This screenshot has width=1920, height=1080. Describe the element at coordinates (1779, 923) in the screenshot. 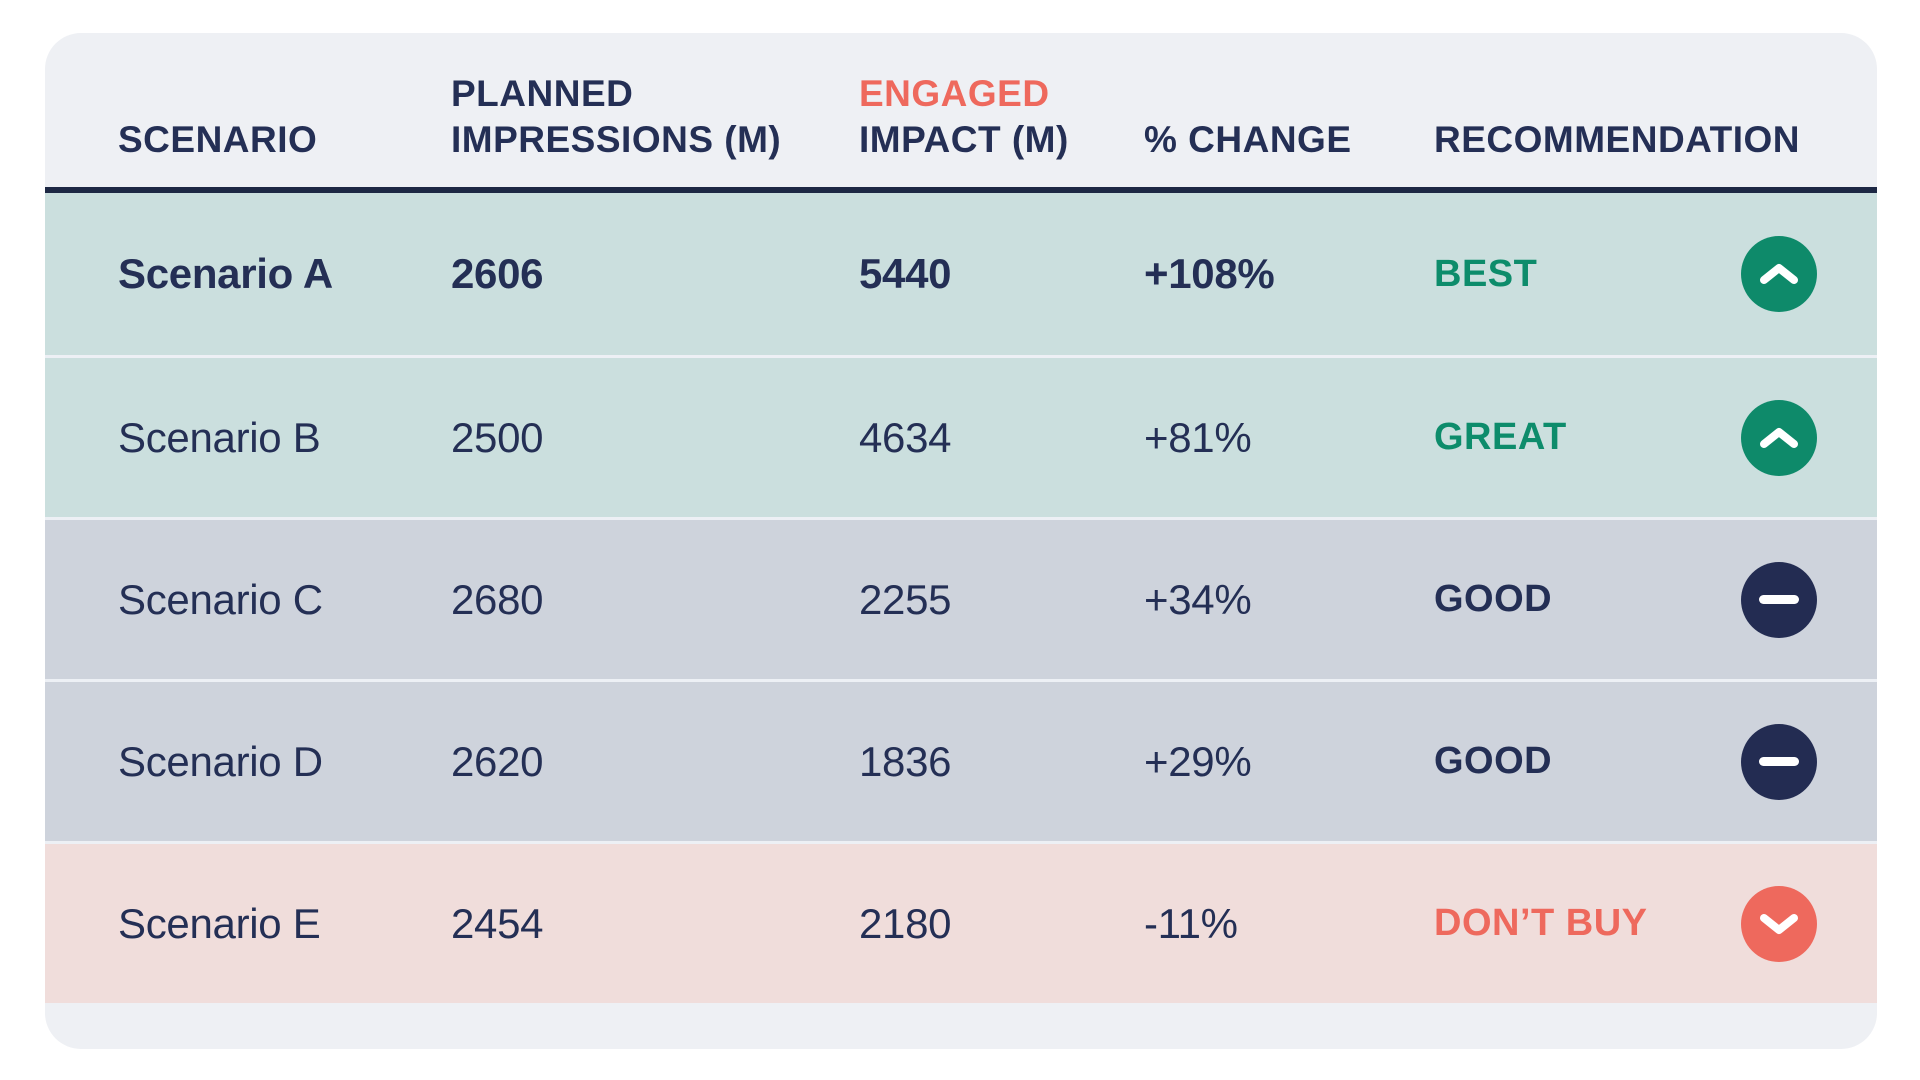

I see `chevron-down-icon` at that location.